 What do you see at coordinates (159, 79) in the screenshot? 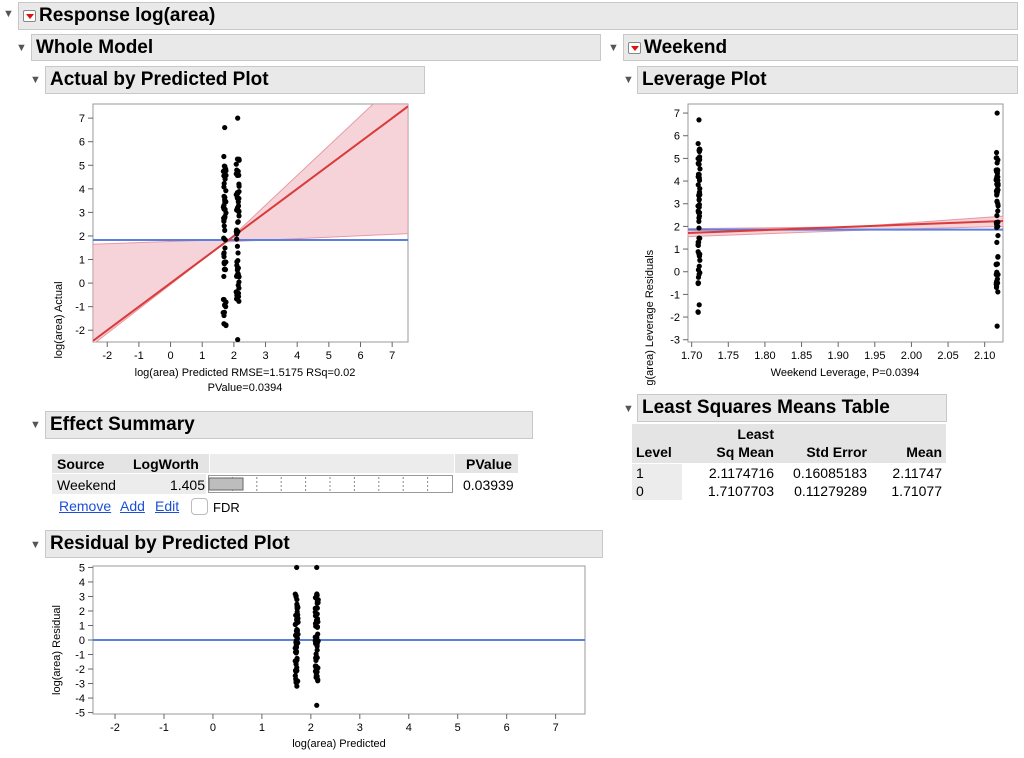
I see `actual-by-predicted-title: Actual by Predicted Plot` at bounding box center [159, 79].